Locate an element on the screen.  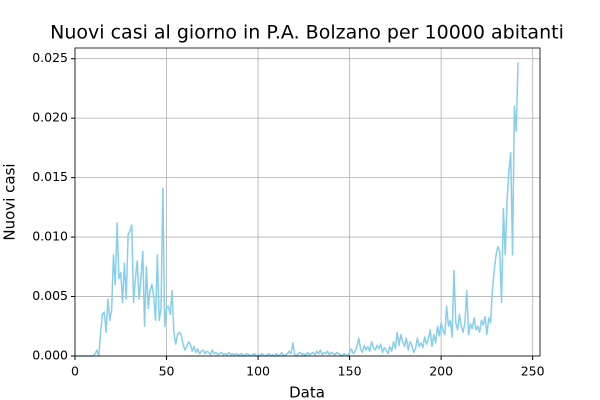
x-tick-label: 150 is located at coordinates (350, 371).